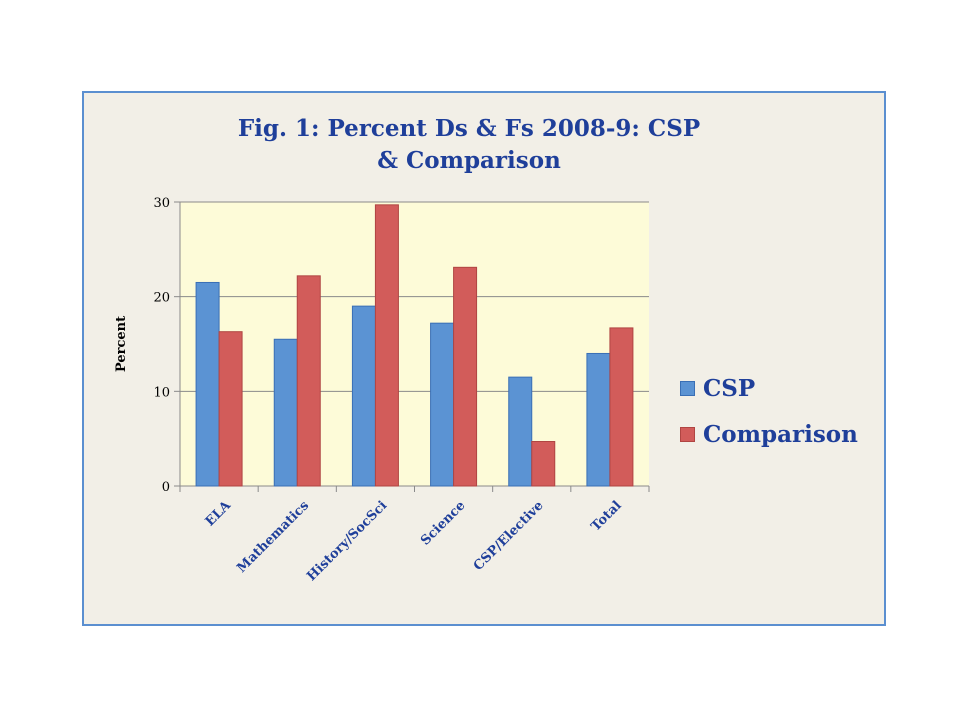 Image resolution: width=960 pixels, height=720 pixels. I want to click on bar-csp-history-socsci, so click(363, 396).